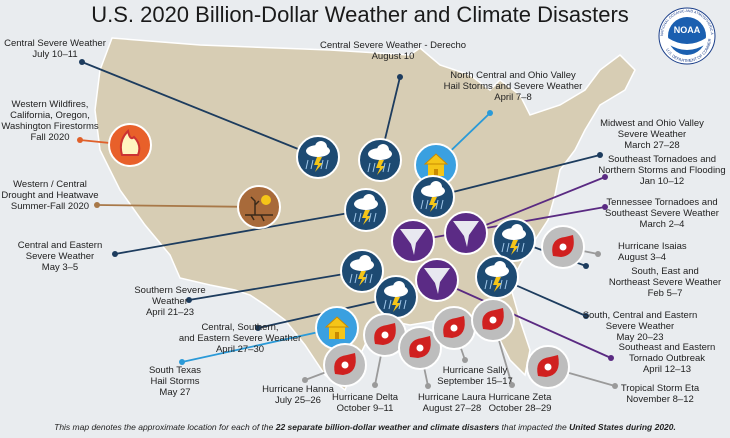  Describe the element at coordinates (660, 399) in the screenshot. I see `label-line: November 8–12` at that location.